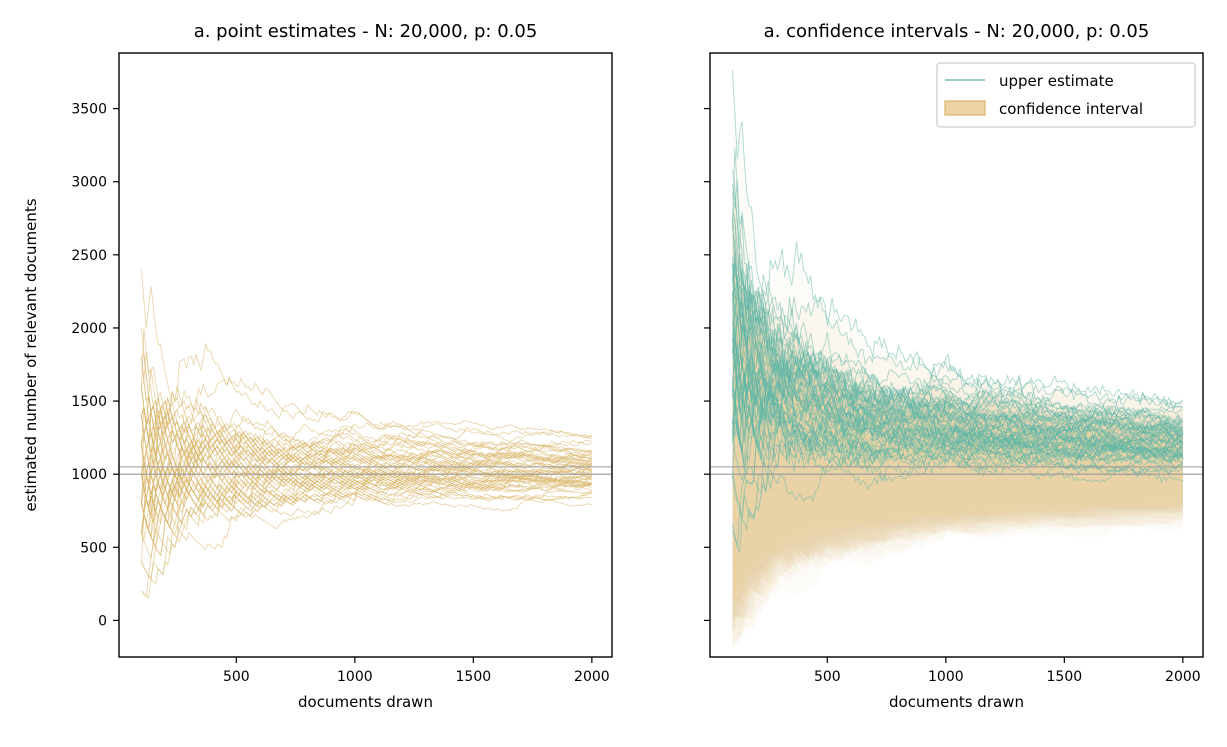 The width and height of the screenshot is (1227, 747). What do you see at coordinates (89, 402) in the screenshot?
I see `y-tick-label: 1500` at bounding box center [89, 402].